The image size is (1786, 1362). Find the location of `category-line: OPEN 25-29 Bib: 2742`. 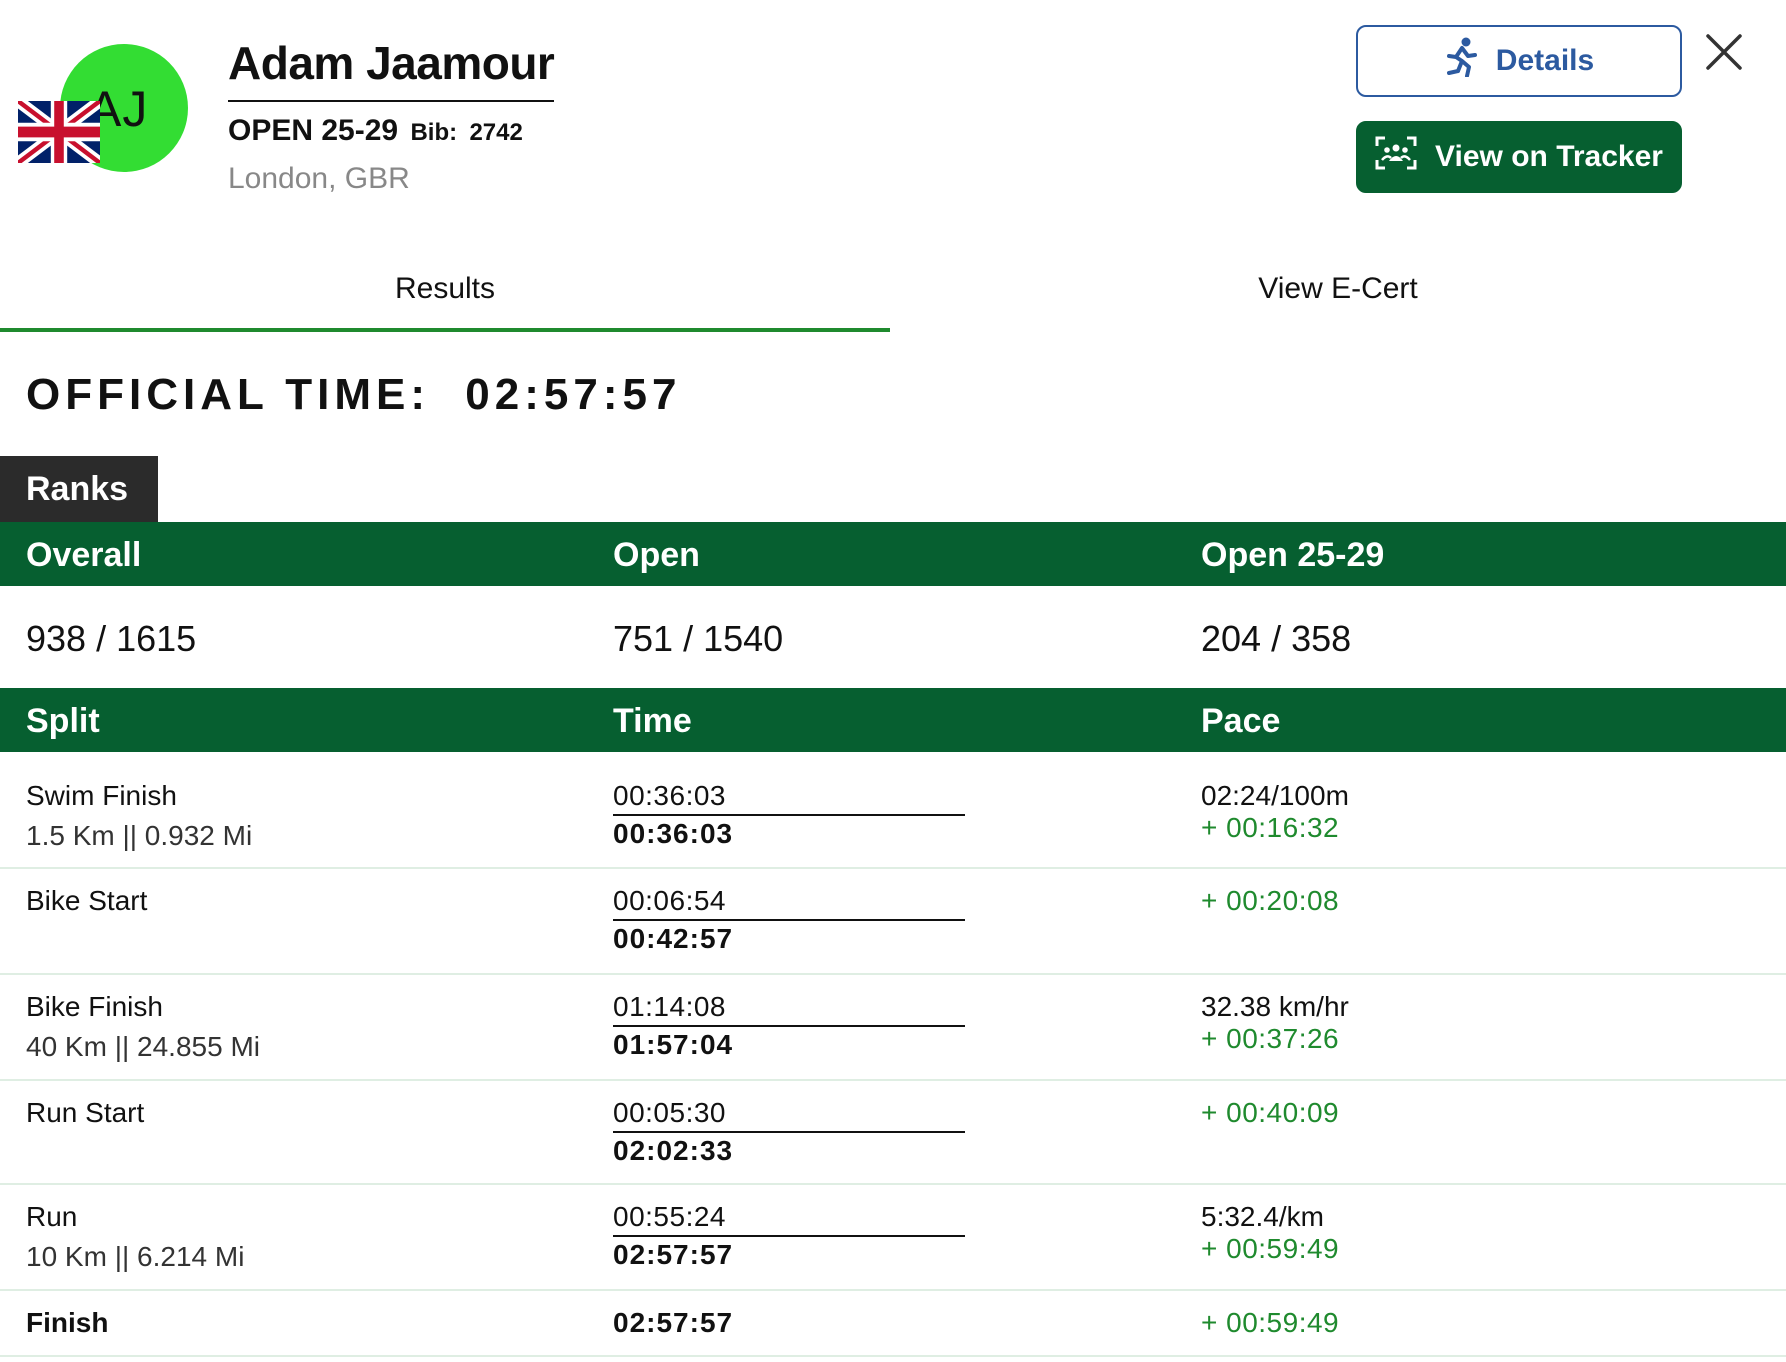

category-line: OPEN 25-29 Bib: 2742 is located at coordinates (391, 131).